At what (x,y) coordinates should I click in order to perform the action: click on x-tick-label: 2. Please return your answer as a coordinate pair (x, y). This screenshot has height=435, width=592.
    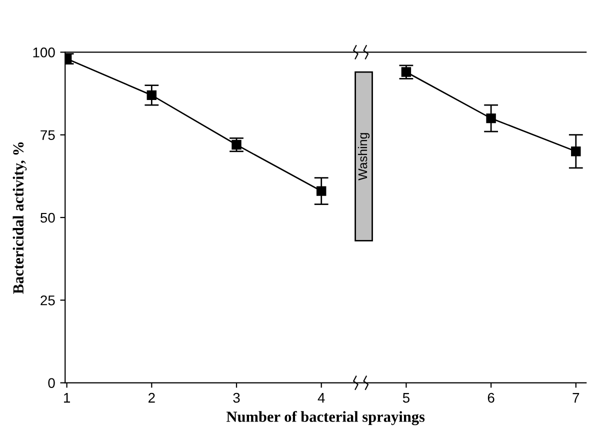
    Looking at the image, I should click on (151, 397).